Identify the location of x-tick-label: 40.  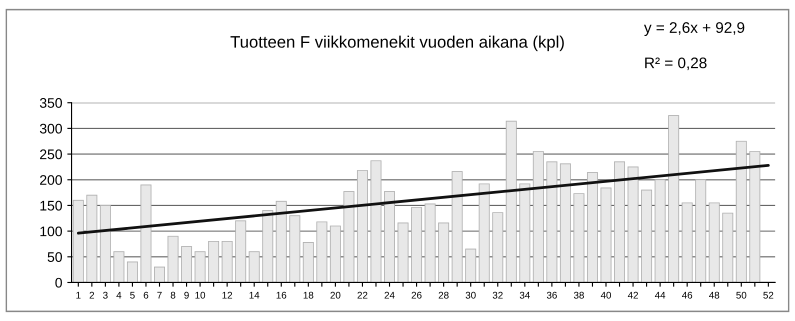
(606, 295).